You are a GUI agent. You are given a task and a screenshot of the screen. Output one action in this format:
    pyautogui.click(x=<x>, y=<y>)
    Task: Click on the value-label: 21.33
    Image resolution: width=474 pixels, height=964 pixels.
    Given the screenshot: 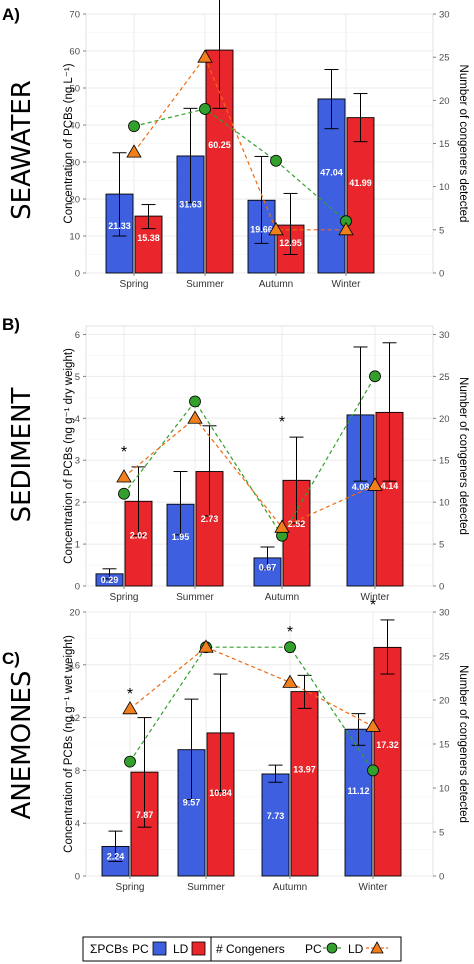 What is the action you would take?
    pyautogui.click(x=119, y=226)
    